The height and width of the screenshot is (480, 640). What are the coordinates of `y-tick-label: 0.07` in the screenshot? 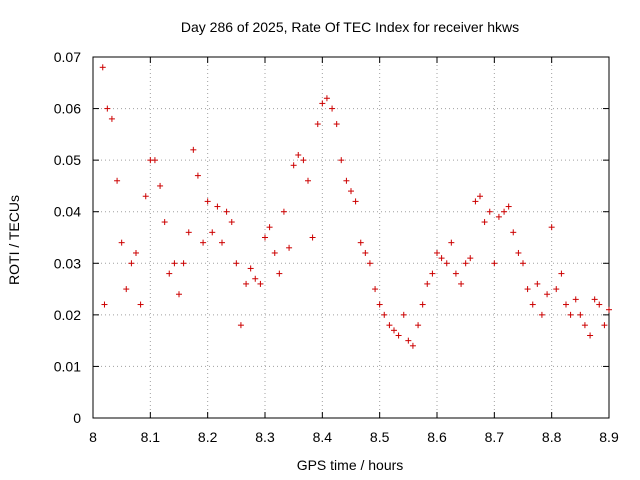 It's located at (67, 57).